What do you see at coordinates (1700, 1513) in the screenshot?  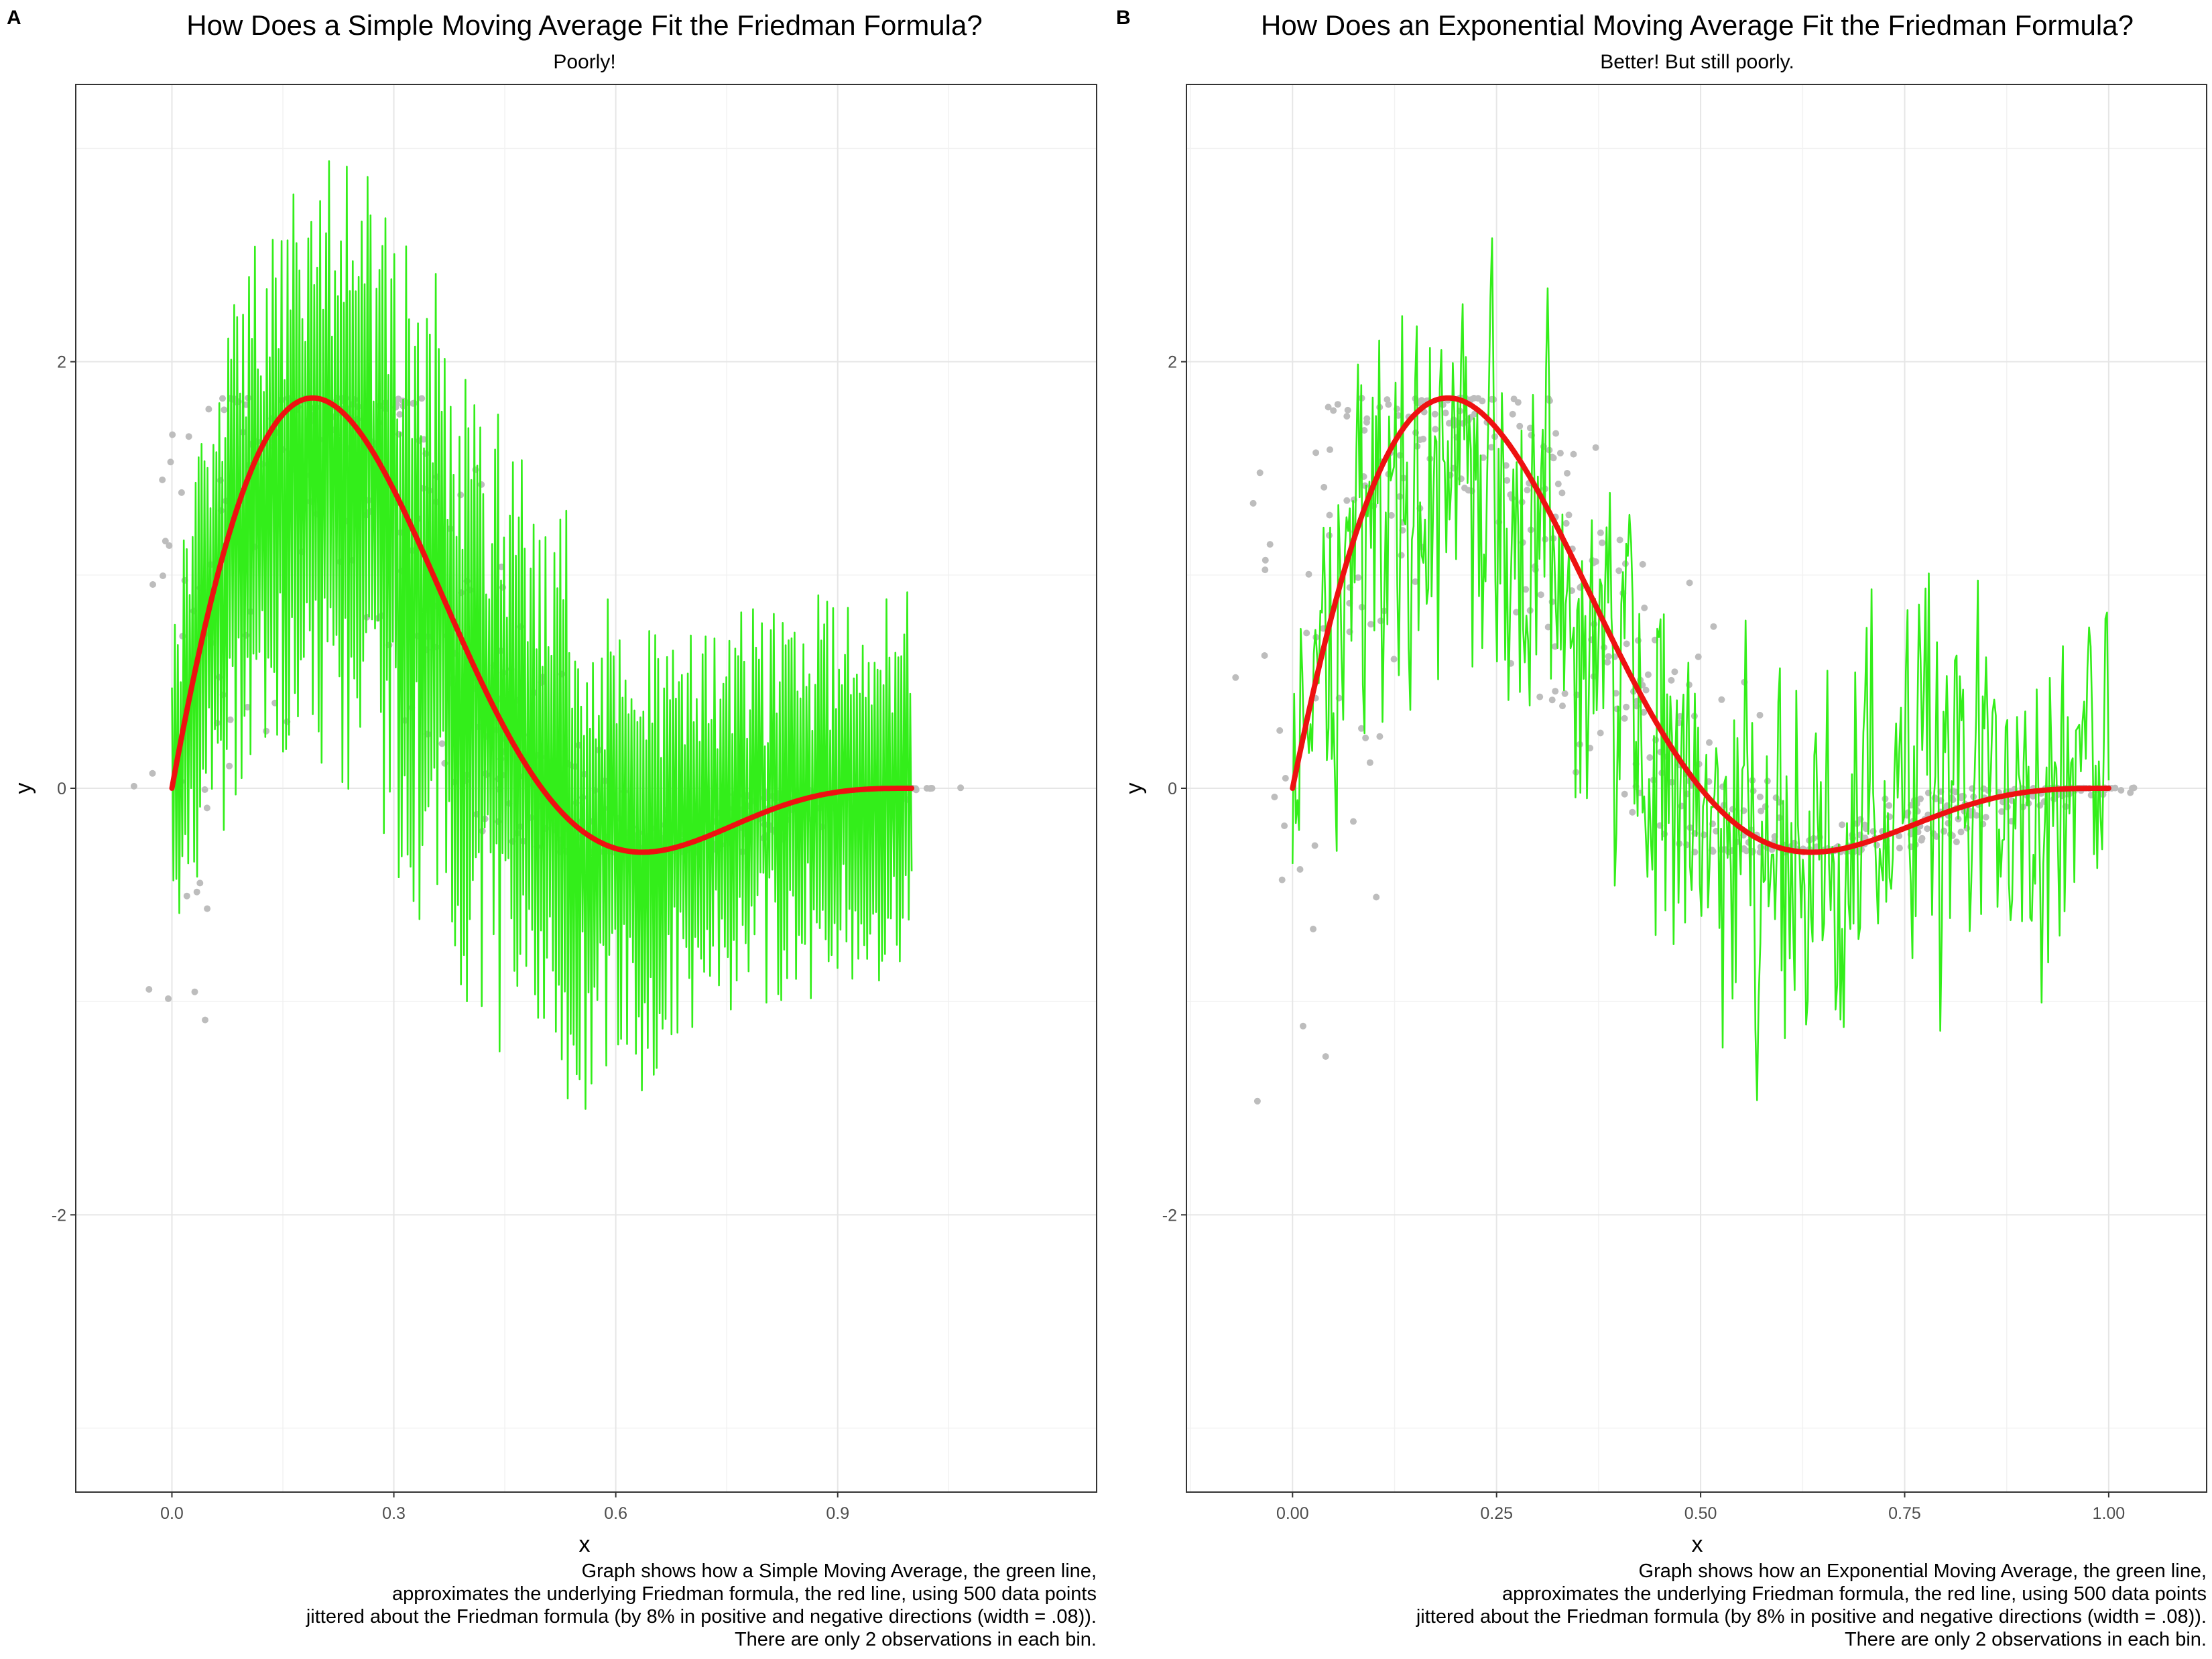 I see `x-tick-label: 0.50` at bounding box center [1700, 1513].